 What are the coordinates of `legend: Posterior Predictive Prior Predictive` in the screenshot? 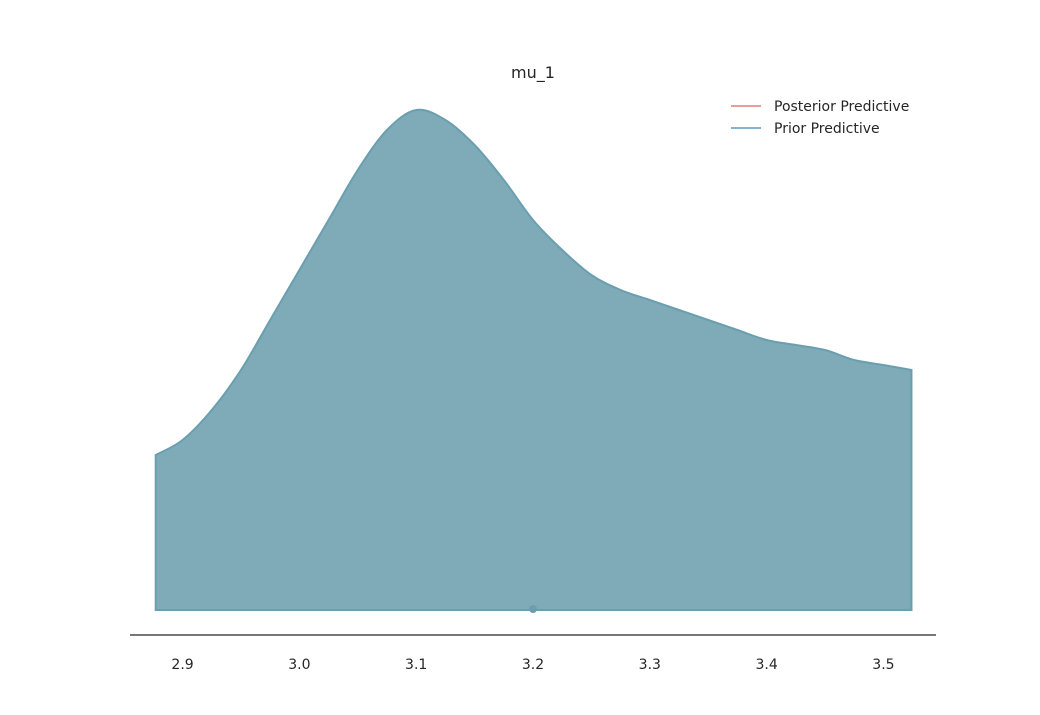 It's located at (820, 118).